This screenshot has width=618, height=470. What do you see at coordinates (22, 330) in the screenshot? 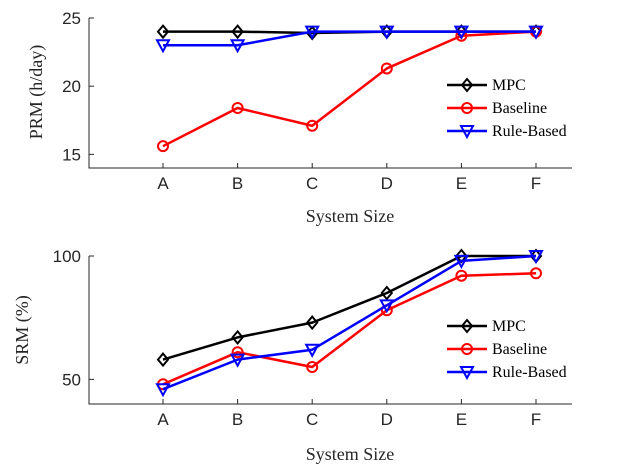
I see `y-axis-label-srm: SRM (%)` at bounding box center [22, 330].